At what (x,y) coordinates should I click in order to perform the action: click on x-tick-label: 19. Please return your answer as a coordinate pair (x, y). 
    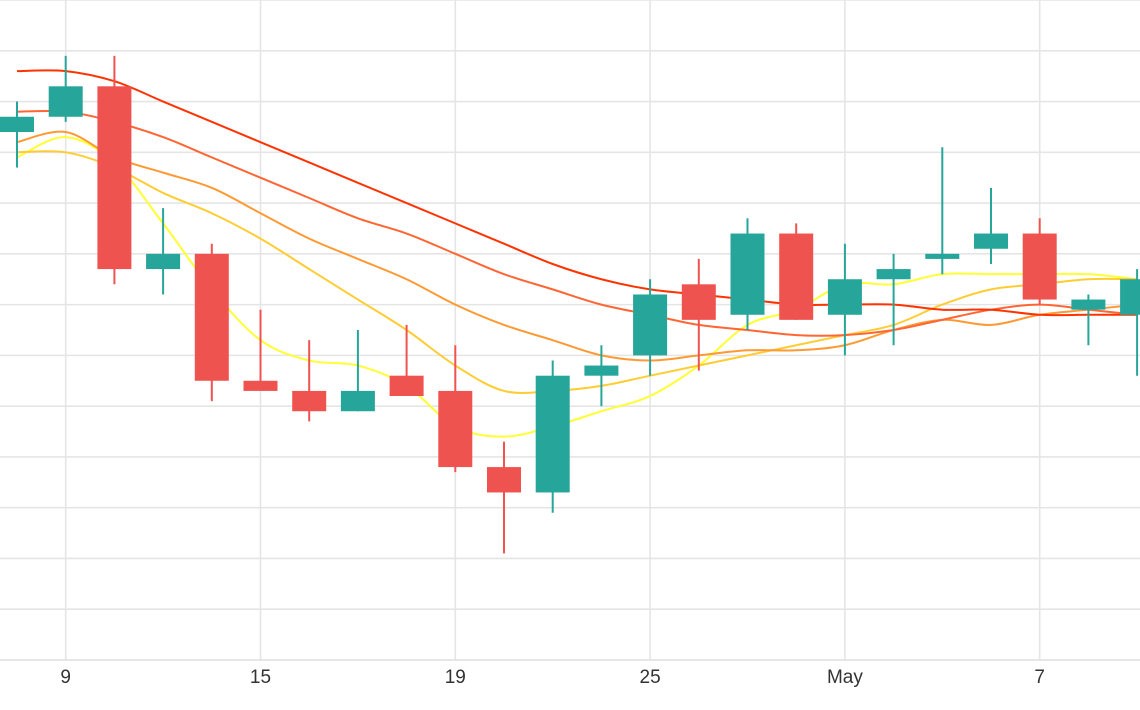
    Looking at the image, I should click on (455, 677).